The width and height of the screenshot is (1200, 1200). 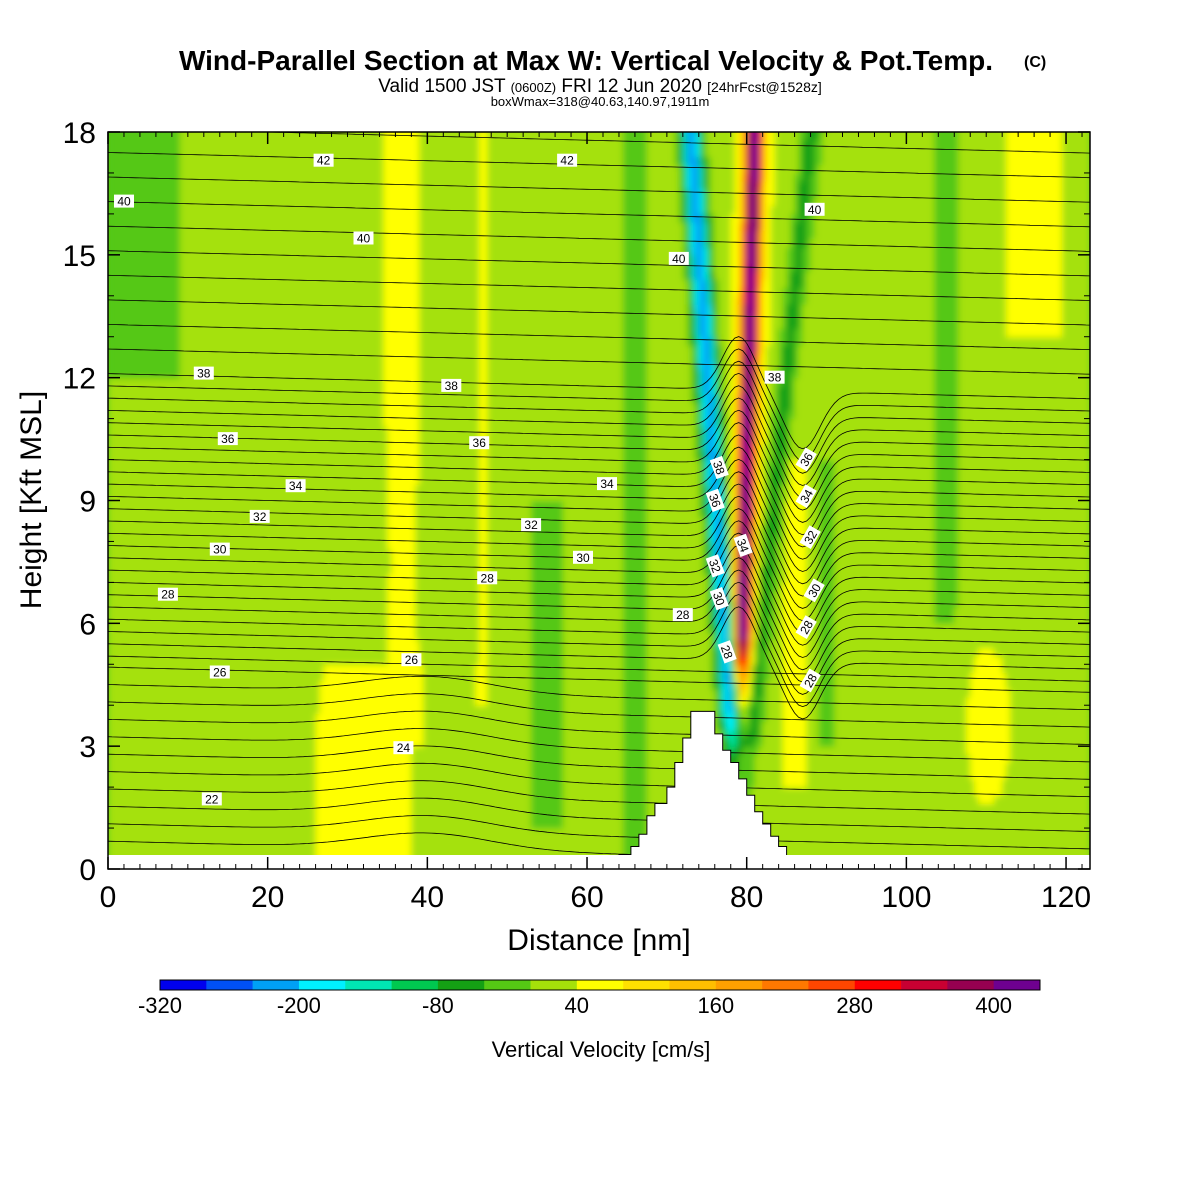 I want to click on y-tick-label: 3, so click(x=87, y=747).